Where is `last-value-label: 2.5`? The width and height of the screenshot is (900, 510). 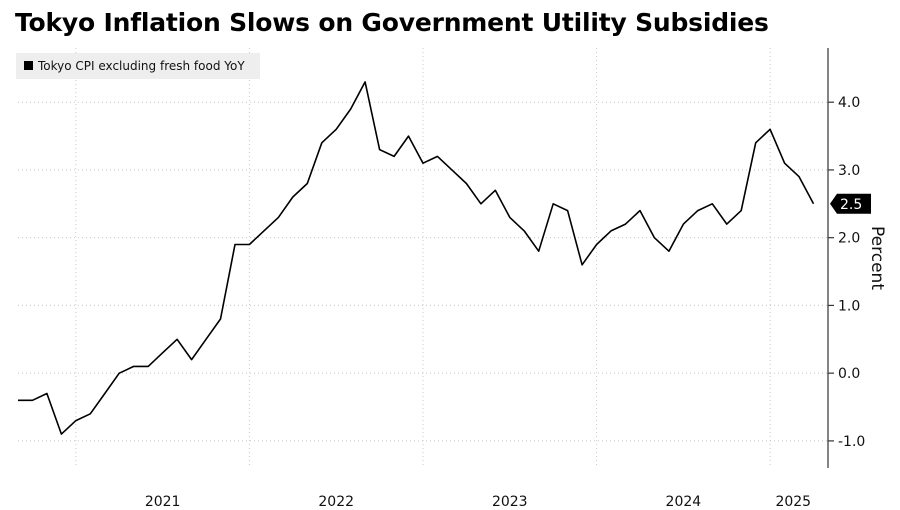
last-value-label: 2.5 is located at coordinates (851, 205).